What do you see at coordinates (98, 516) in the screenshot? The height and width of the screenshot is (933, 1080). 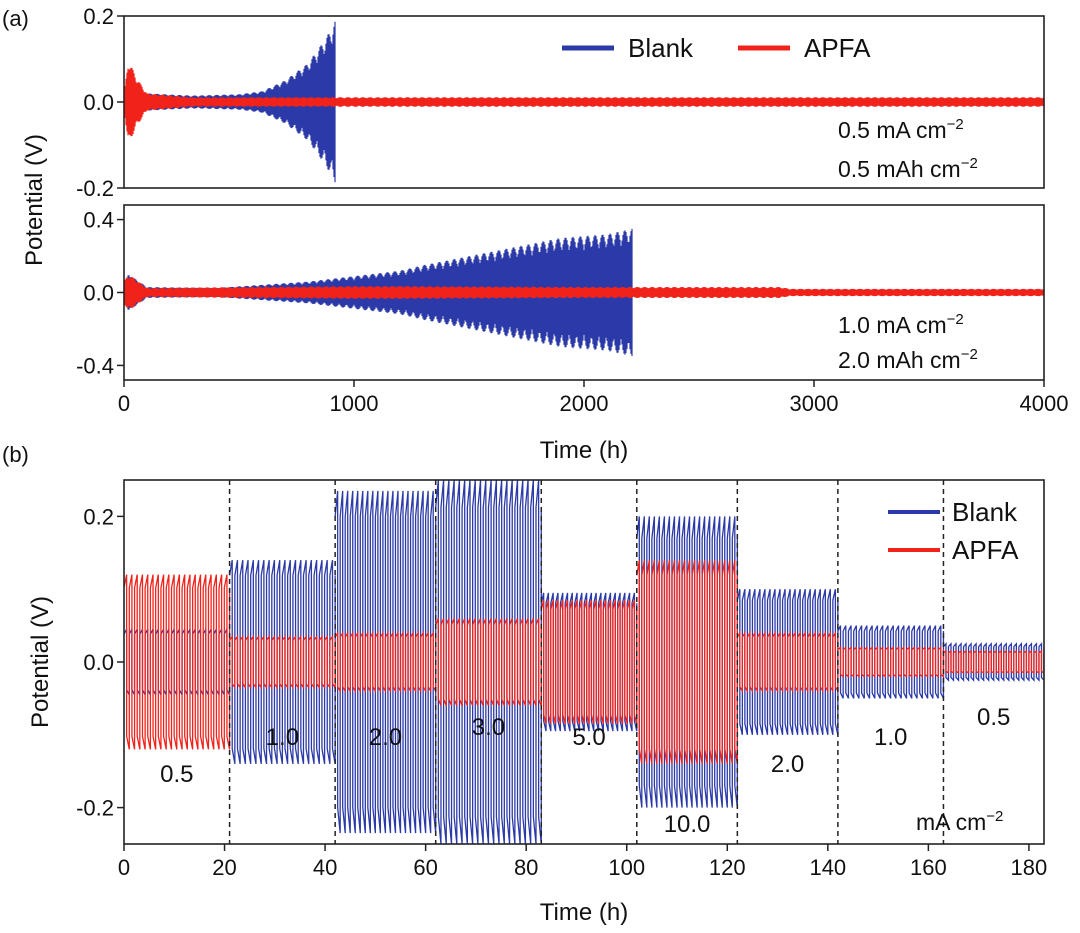 I see `panel-b-ytick-label-0: 0.2` at bounding box center [98, 516].